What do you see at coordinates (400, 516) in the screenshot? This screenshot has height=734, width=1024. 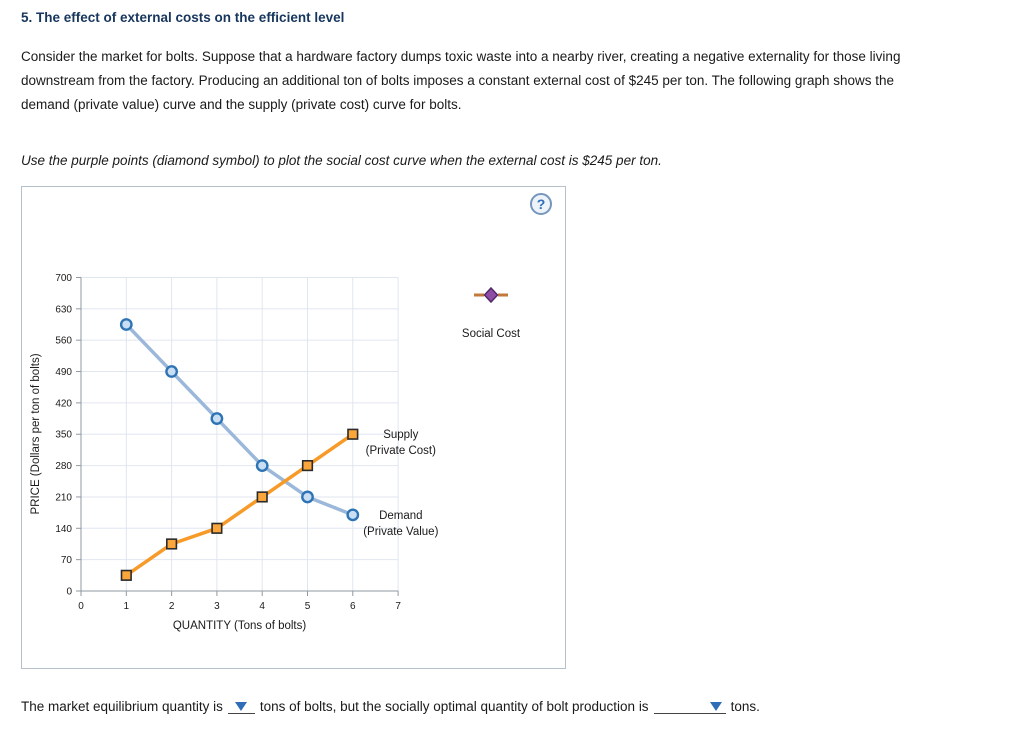 I see `demand-legend-label: Demand` at bounding box center [400, 516].